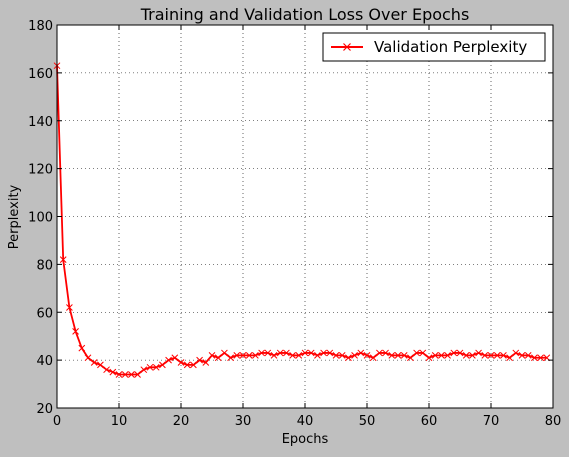 This screenshot has height=457, width=569. What do you see at coordinates (243, 421) in the screenshot?
I see `x-tick-label: 30` at bounding box center [243, 421].